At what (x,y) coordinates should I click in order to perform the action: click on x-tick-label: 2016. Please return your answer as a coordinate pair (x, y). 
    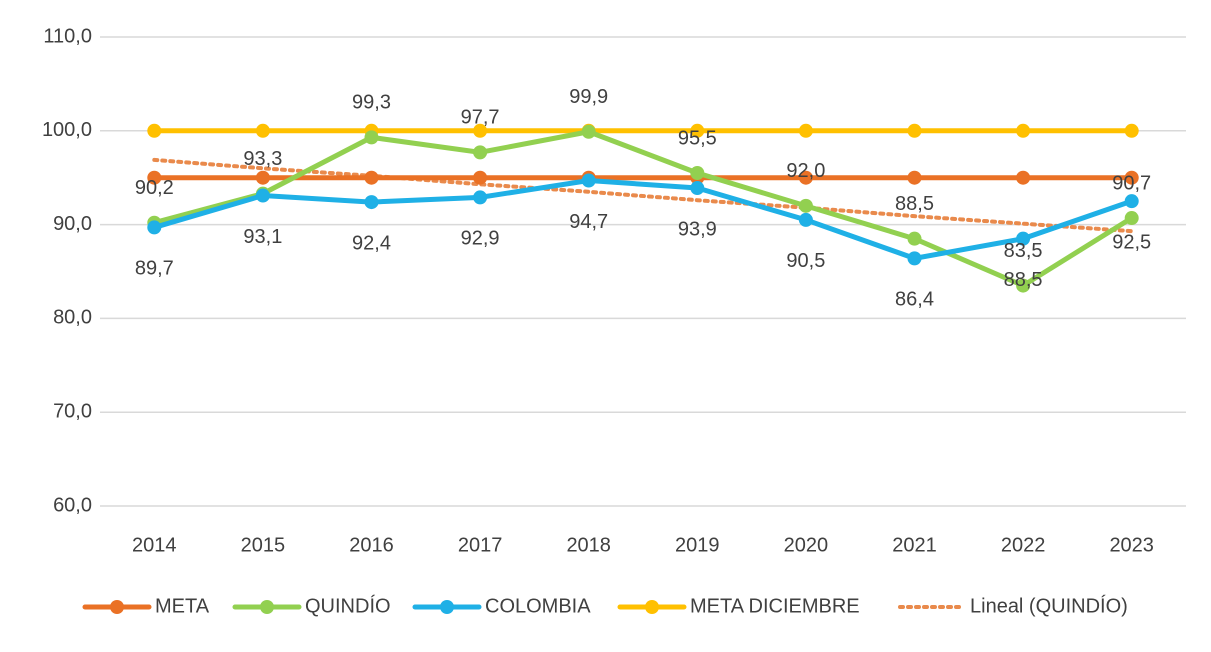
    Looking at the image, I should click on (371, 545).